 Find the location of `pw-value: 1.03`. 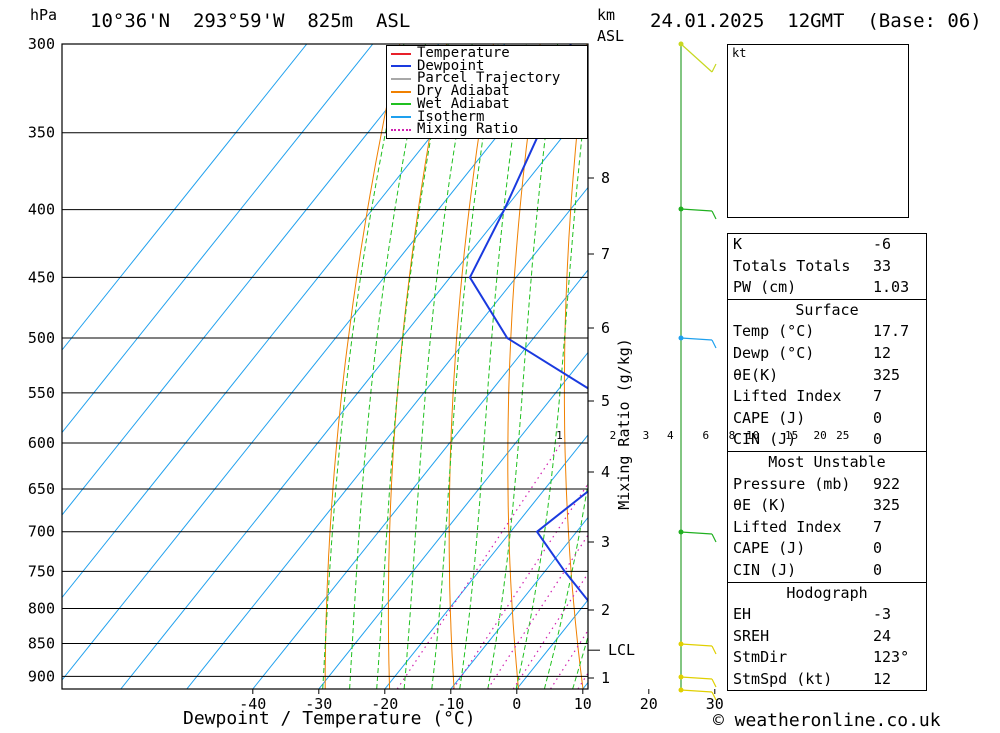

pw-value: 1.03 is located at coordinates (891, 287).